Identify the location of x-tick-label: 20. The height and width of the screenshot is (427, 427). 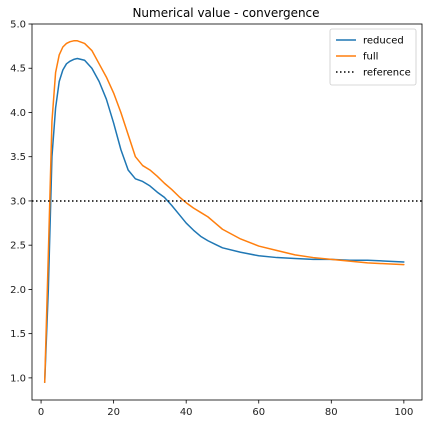
(113, 412).